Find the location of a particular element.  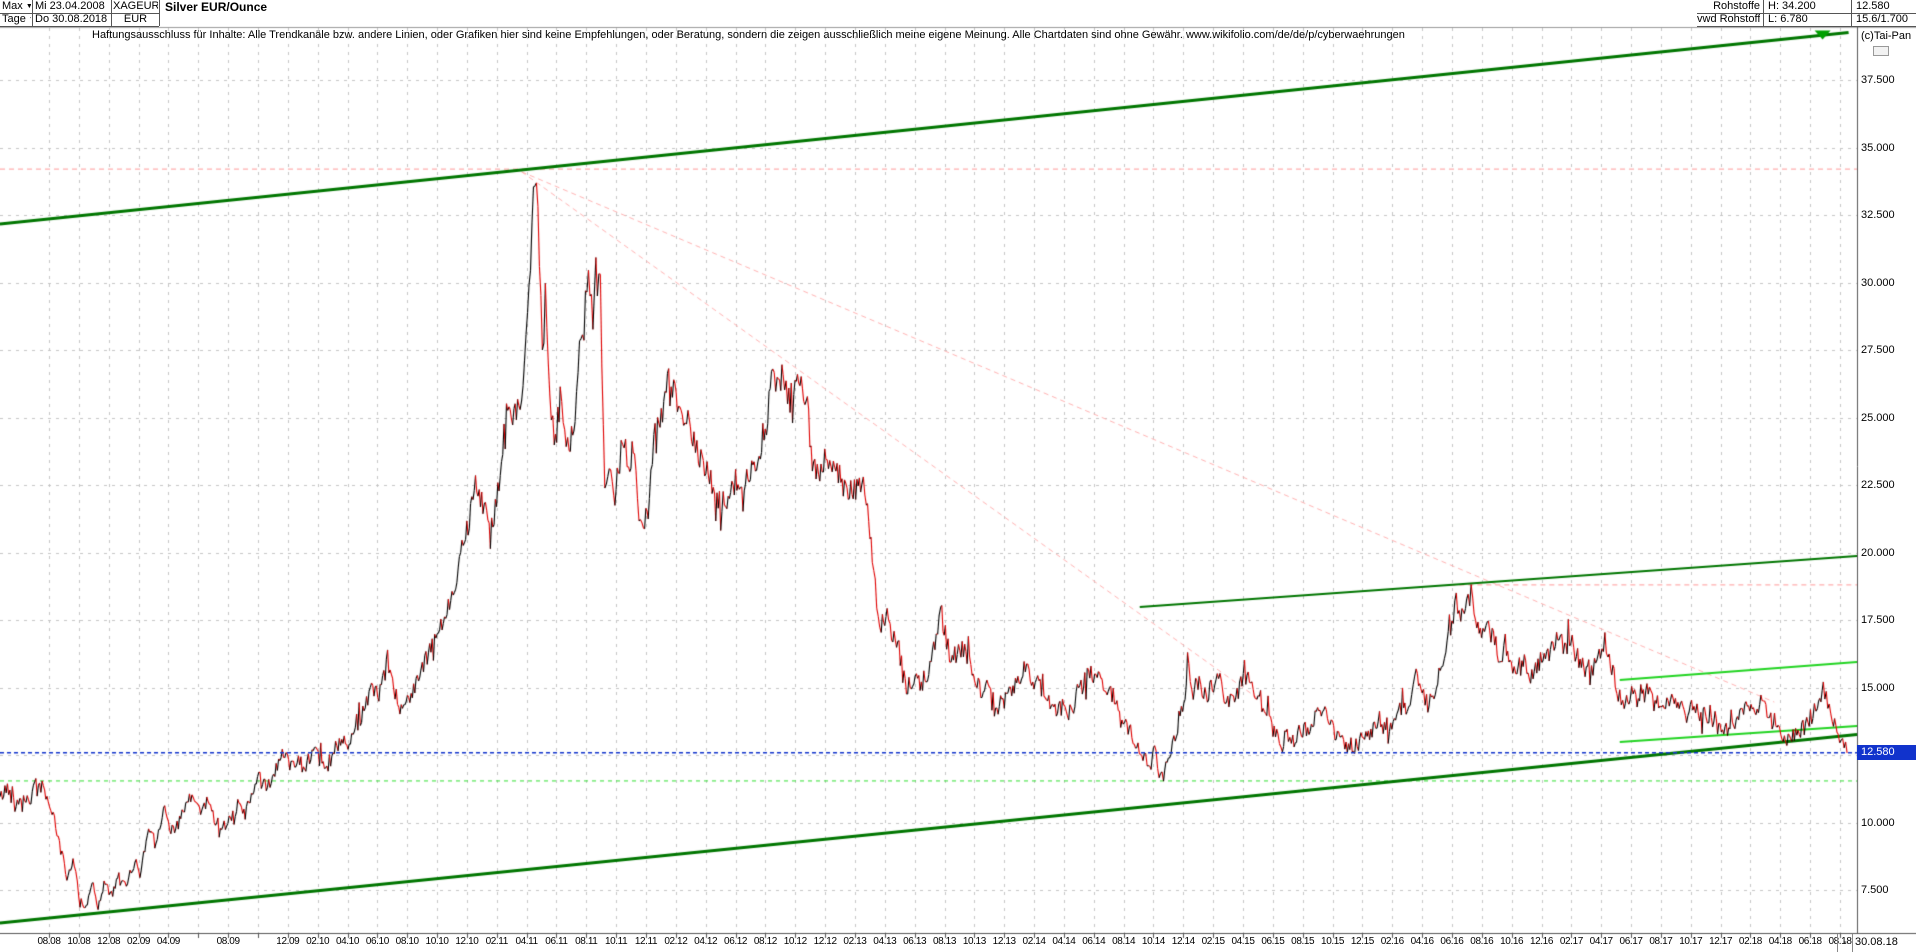

x-axis-label: 10.12 is located at coordinates (795, 941).